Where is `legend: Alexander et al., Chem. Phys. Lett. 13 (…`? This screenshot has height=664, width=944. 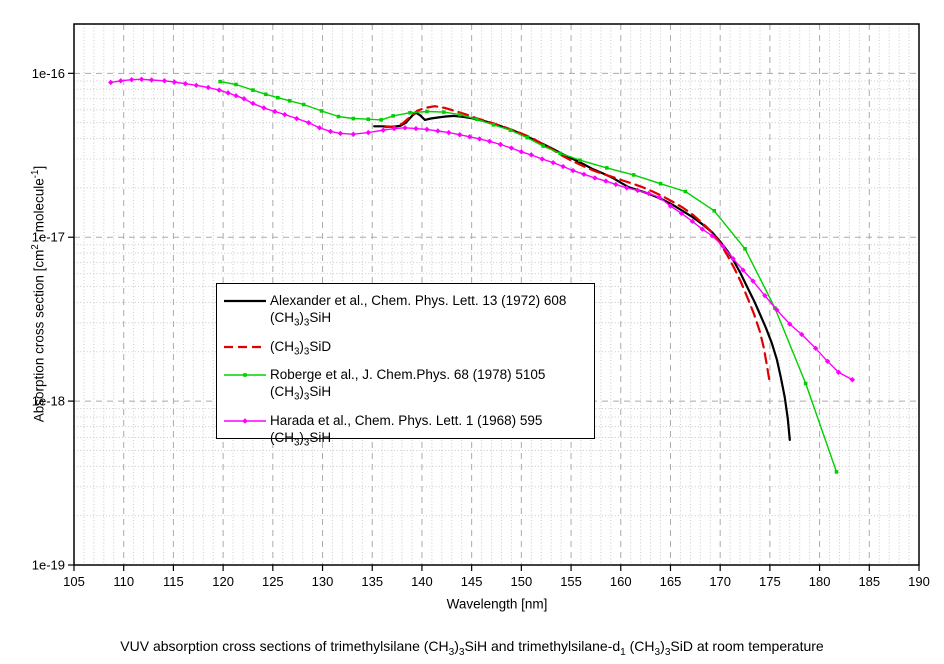
legend: Alexander et al., Chem. Phys. Lett. 13 (… is located at coordinates (405, 366).